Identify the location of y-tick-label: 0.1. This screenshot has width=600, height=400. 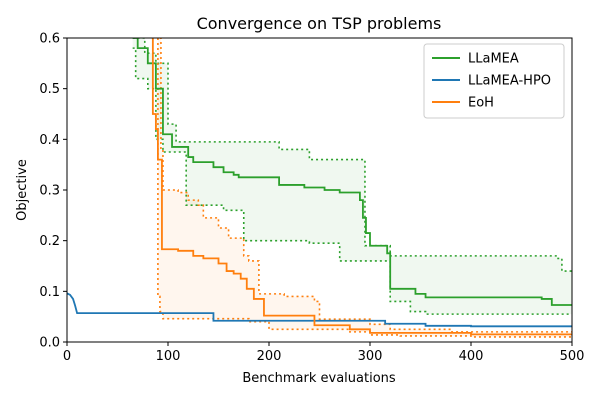
(49, 292).